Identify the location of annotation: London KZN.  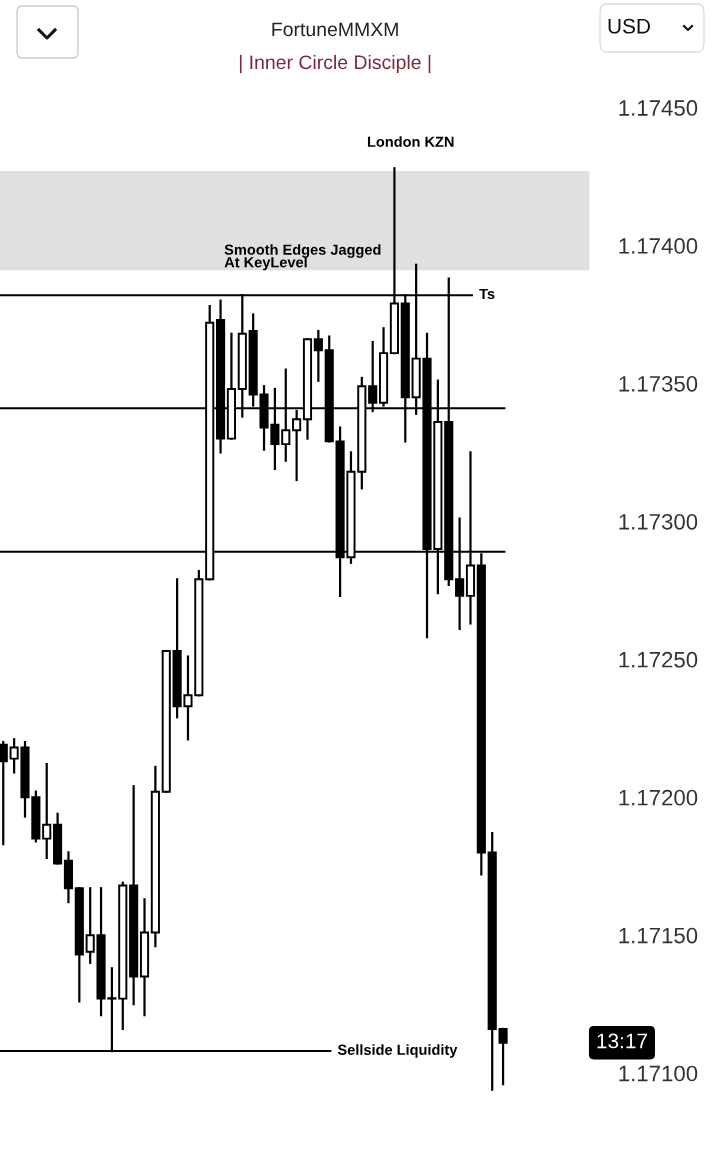
(410, 141).